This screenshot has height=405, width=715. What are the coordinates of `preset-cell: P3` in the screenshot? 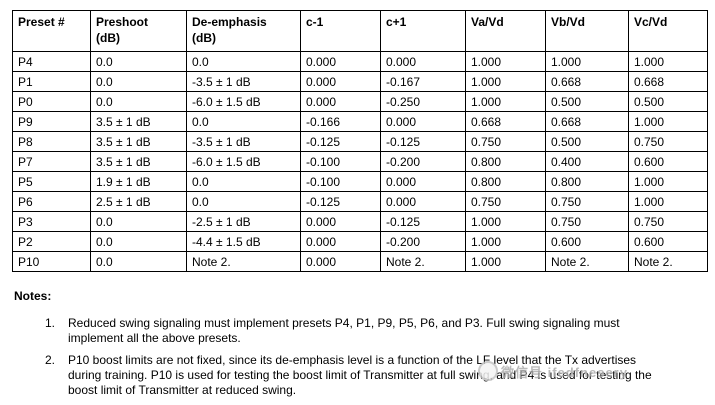 It's located at (51, 221).